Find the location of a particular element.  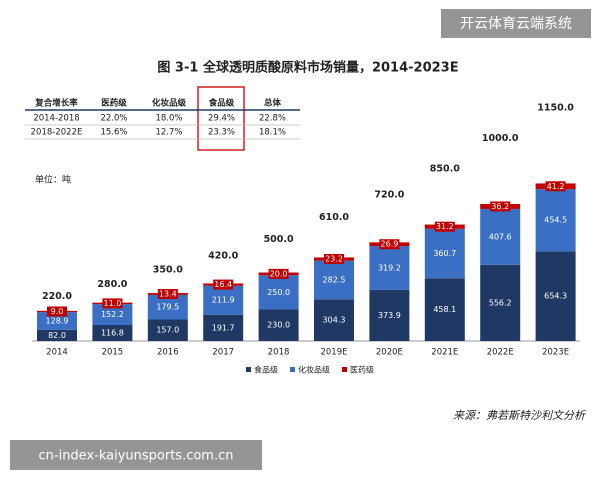

value-label: 36.2 is located at coordinates (500, 206).